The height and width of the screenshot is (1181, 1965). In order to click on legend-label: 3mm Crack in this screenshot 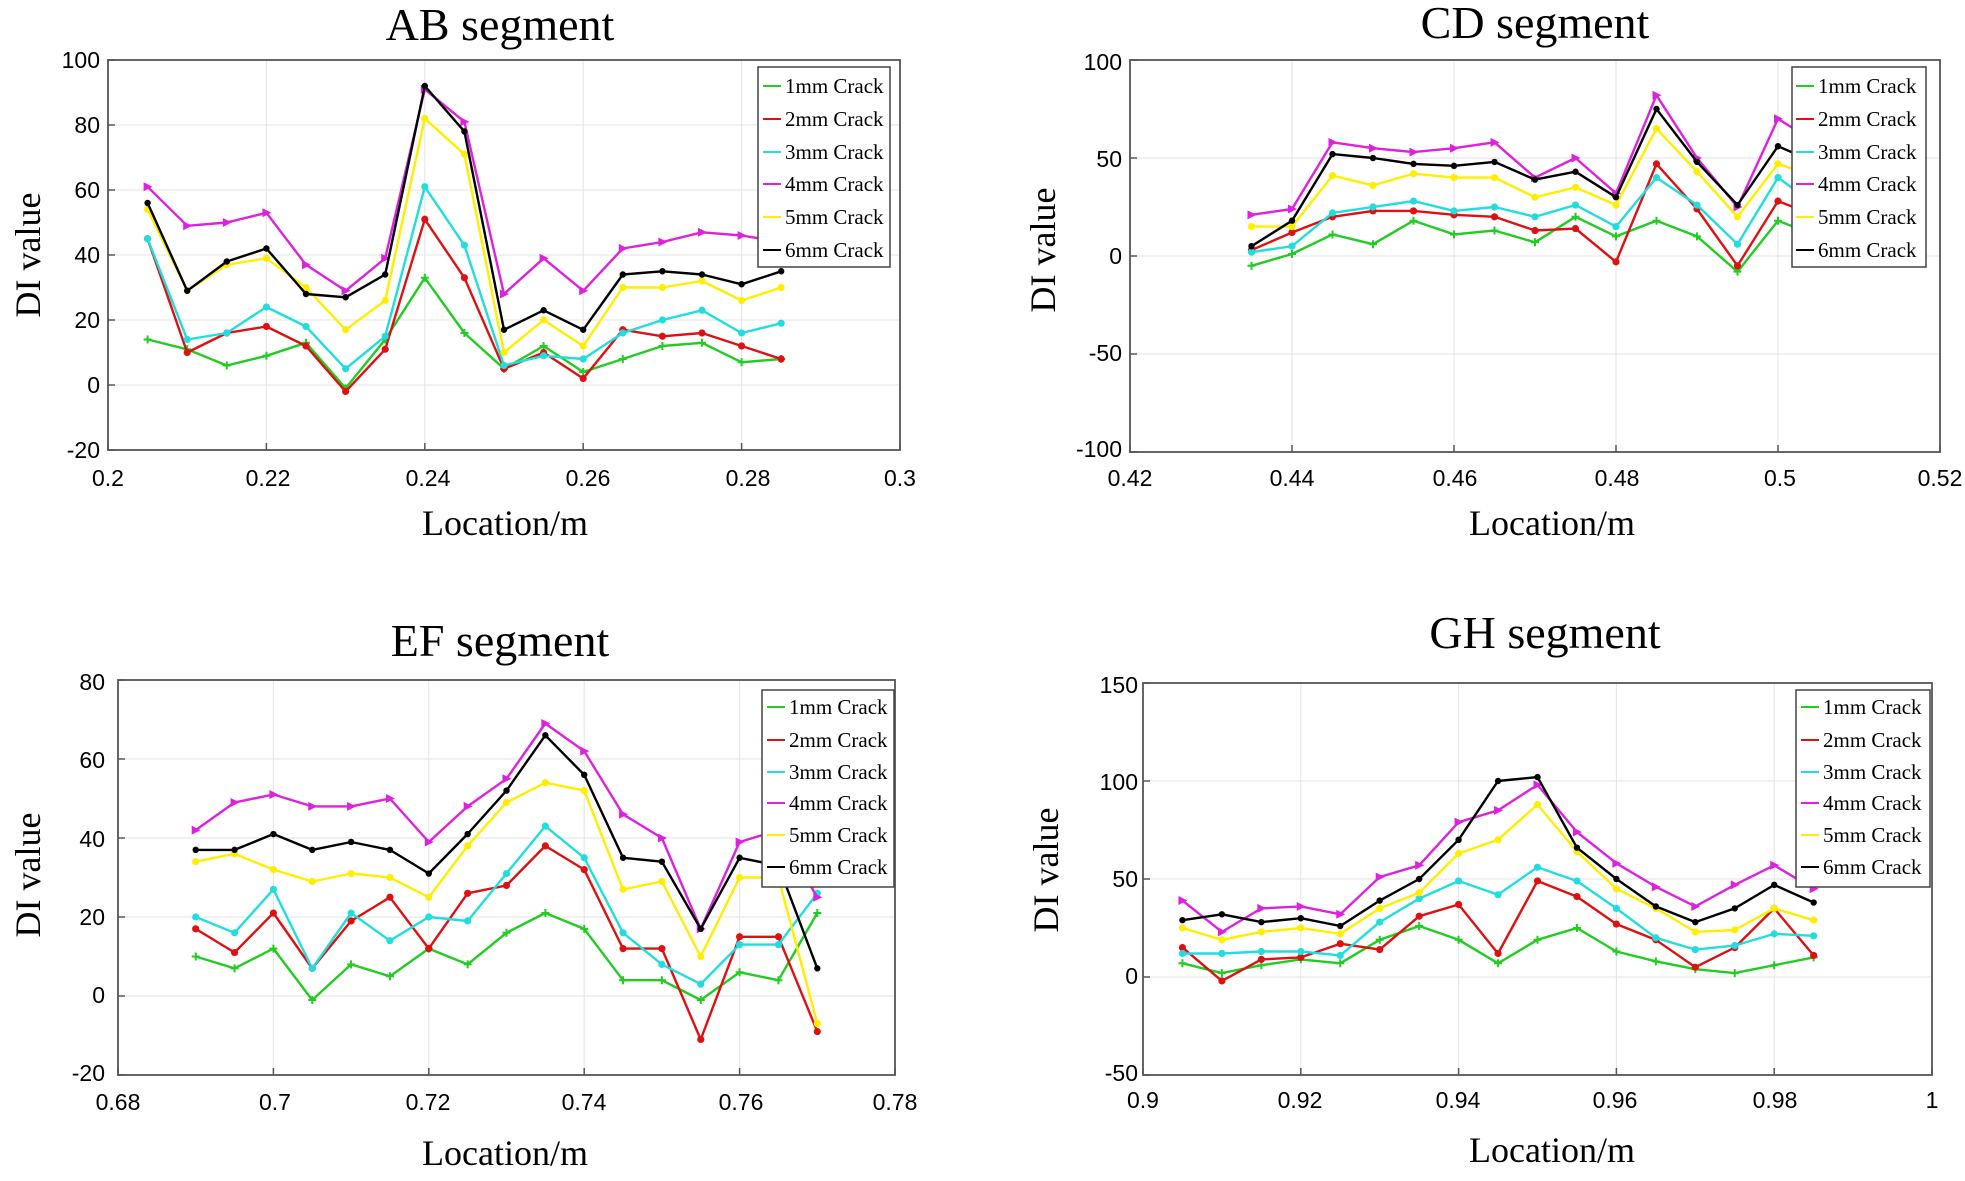, I will do `click(834, 152)`.